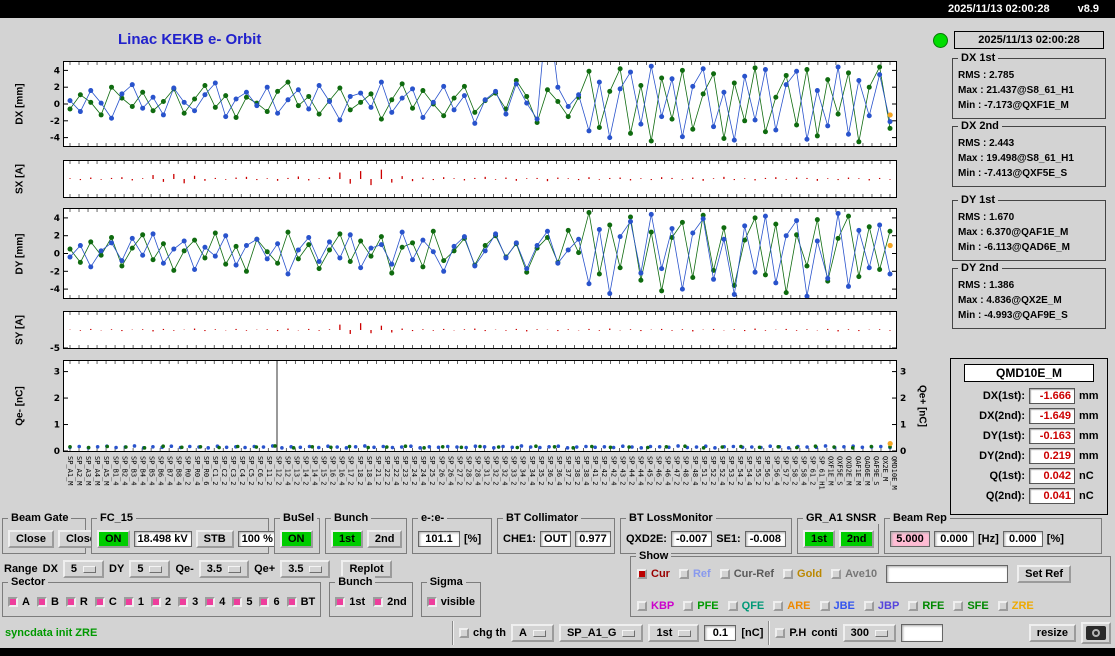 Image resolution: width=1115 pixels, height=656 pixels. What do you see at coordinates (701, 606) in the screenshot?
I see `show-group-toggle: PFE` at bounding box center [701, 606].